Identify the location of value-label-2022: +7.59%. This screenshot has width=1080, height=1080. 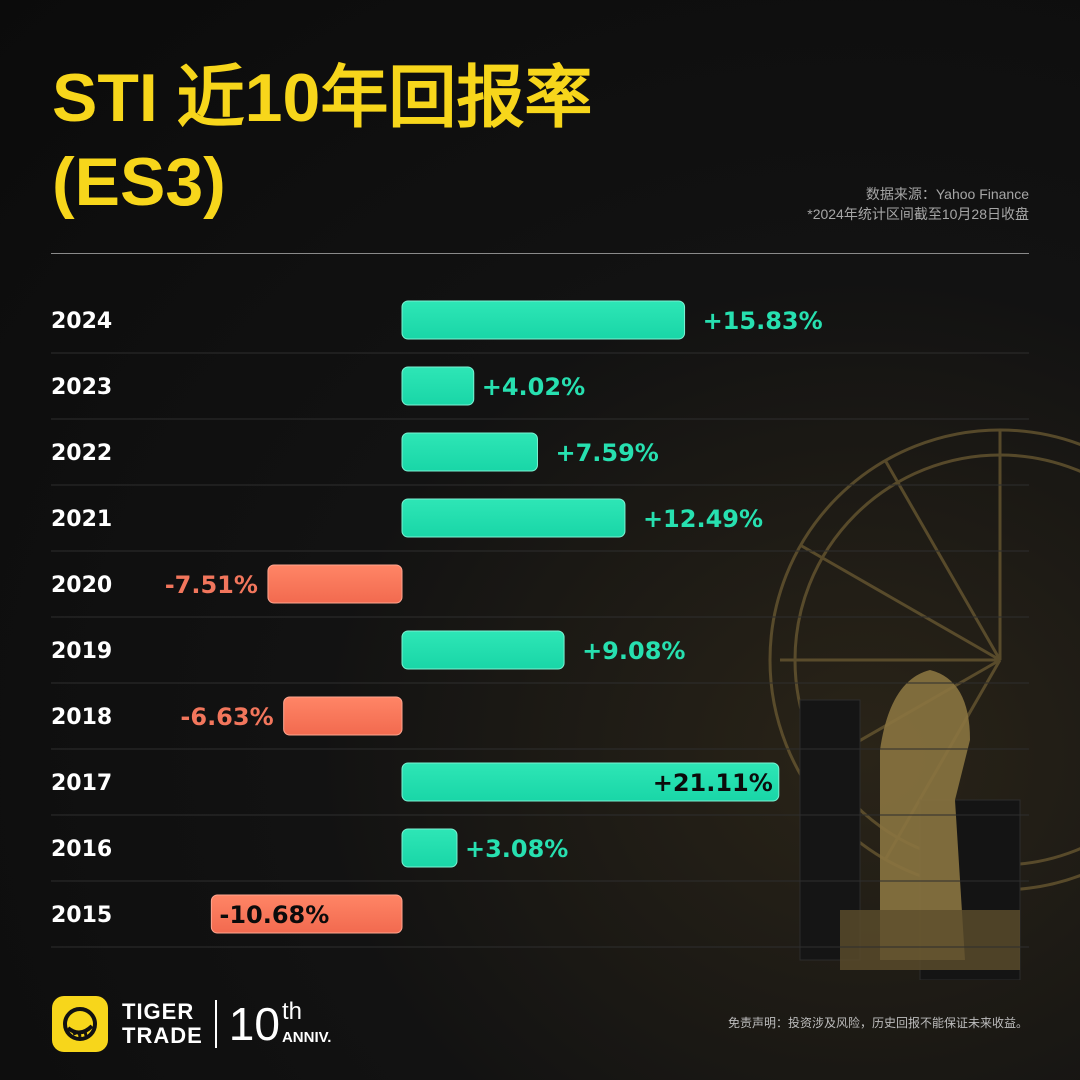
(606, 453).